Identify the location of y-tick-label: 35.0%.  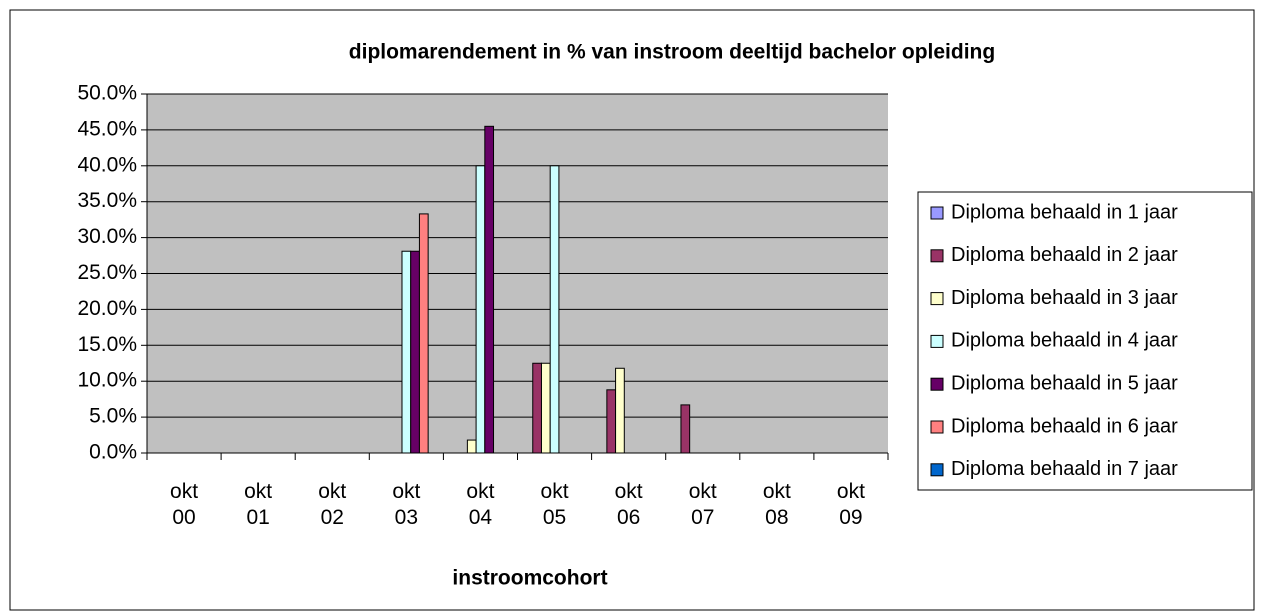
(107, 200).